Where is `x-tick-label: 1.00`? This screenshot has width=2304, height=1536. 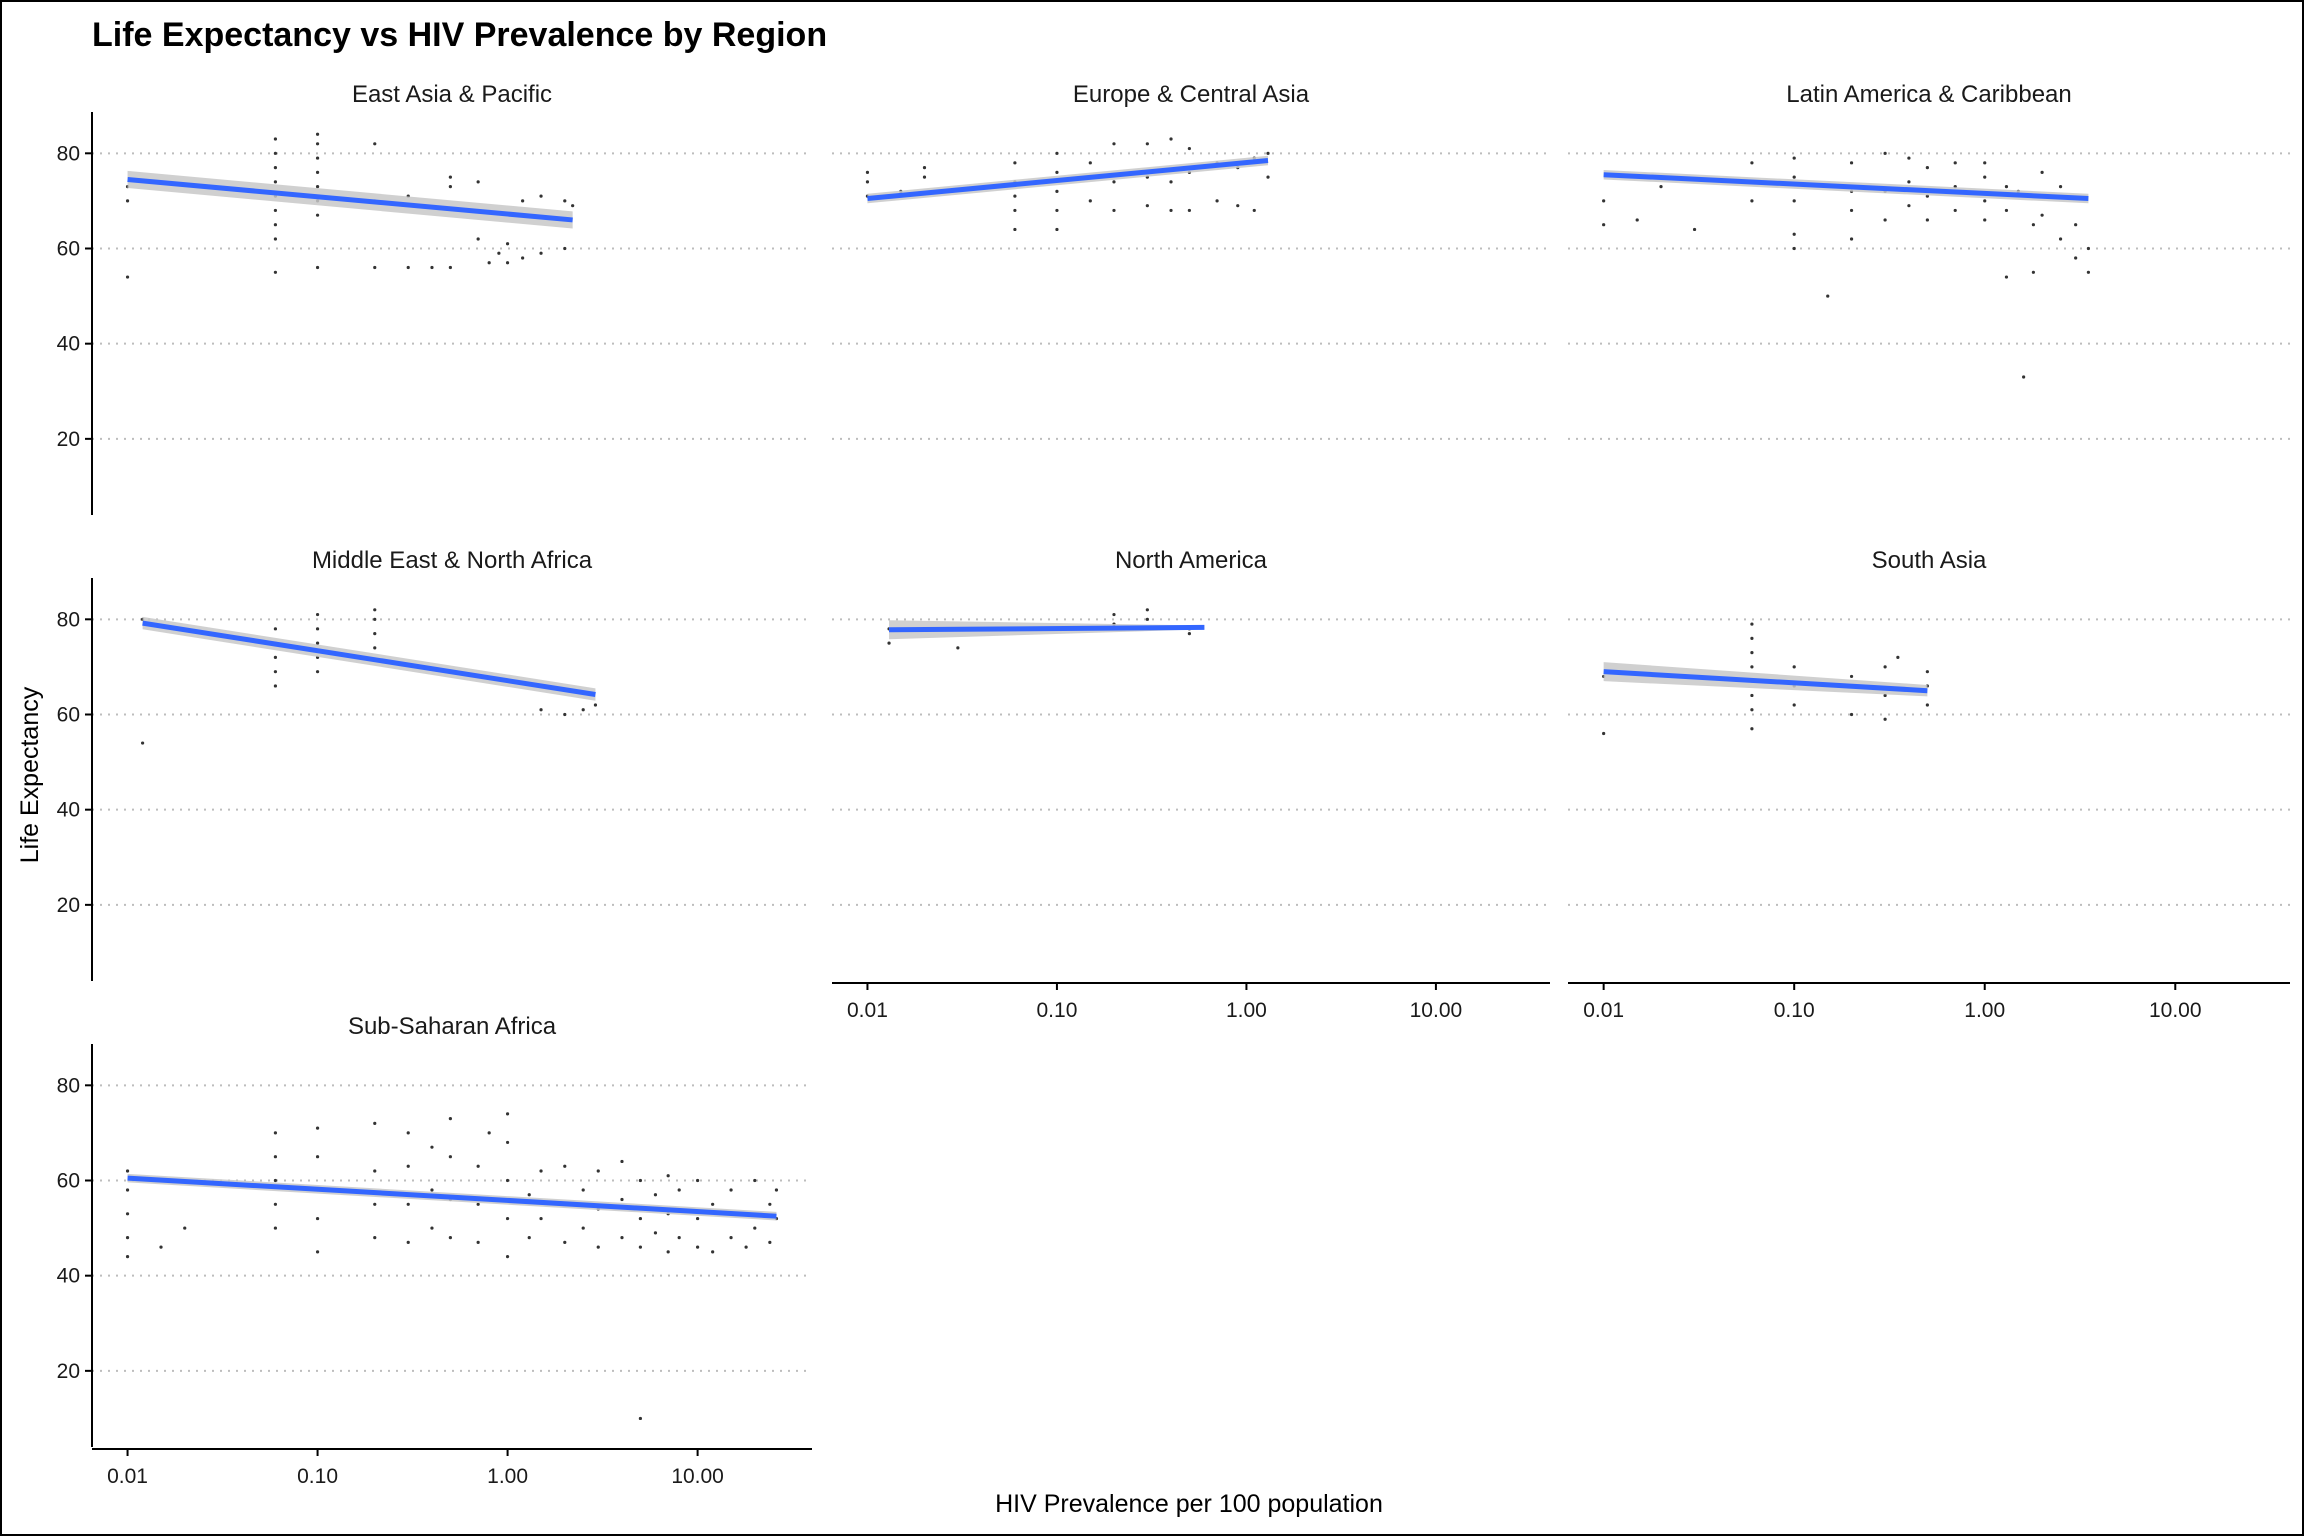
x-tick-label: 1.00 is located at coordinates (507, 1476).